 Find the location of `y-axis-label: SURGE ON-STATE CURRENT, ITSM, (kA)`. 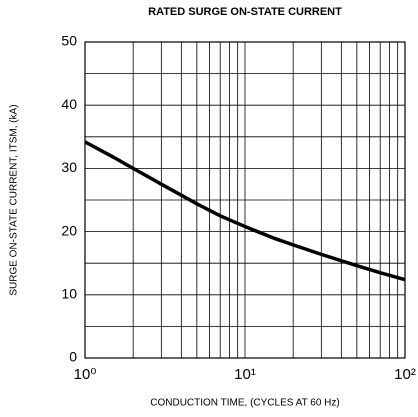

y-axis-label: SURGE ON-STATE CURRENT, ITSM, (kA) is located at coordinates (14, 199).